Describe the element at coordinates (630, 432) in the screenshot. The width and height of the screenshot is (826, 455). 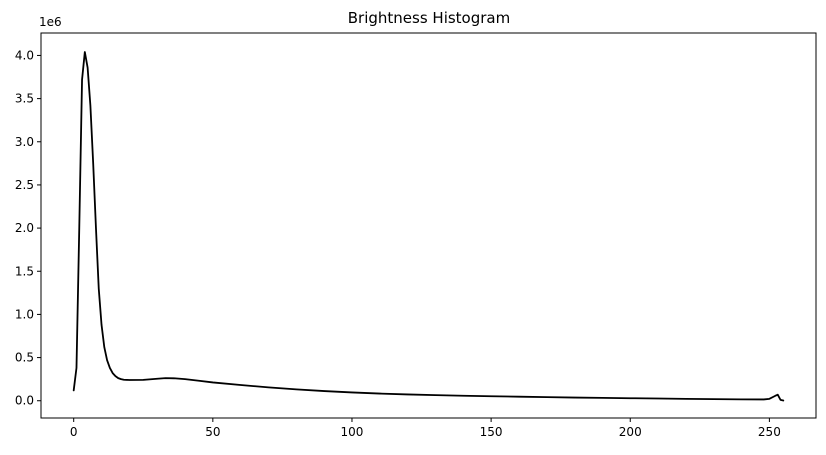
I see `x-tick-label: 200` at that location.